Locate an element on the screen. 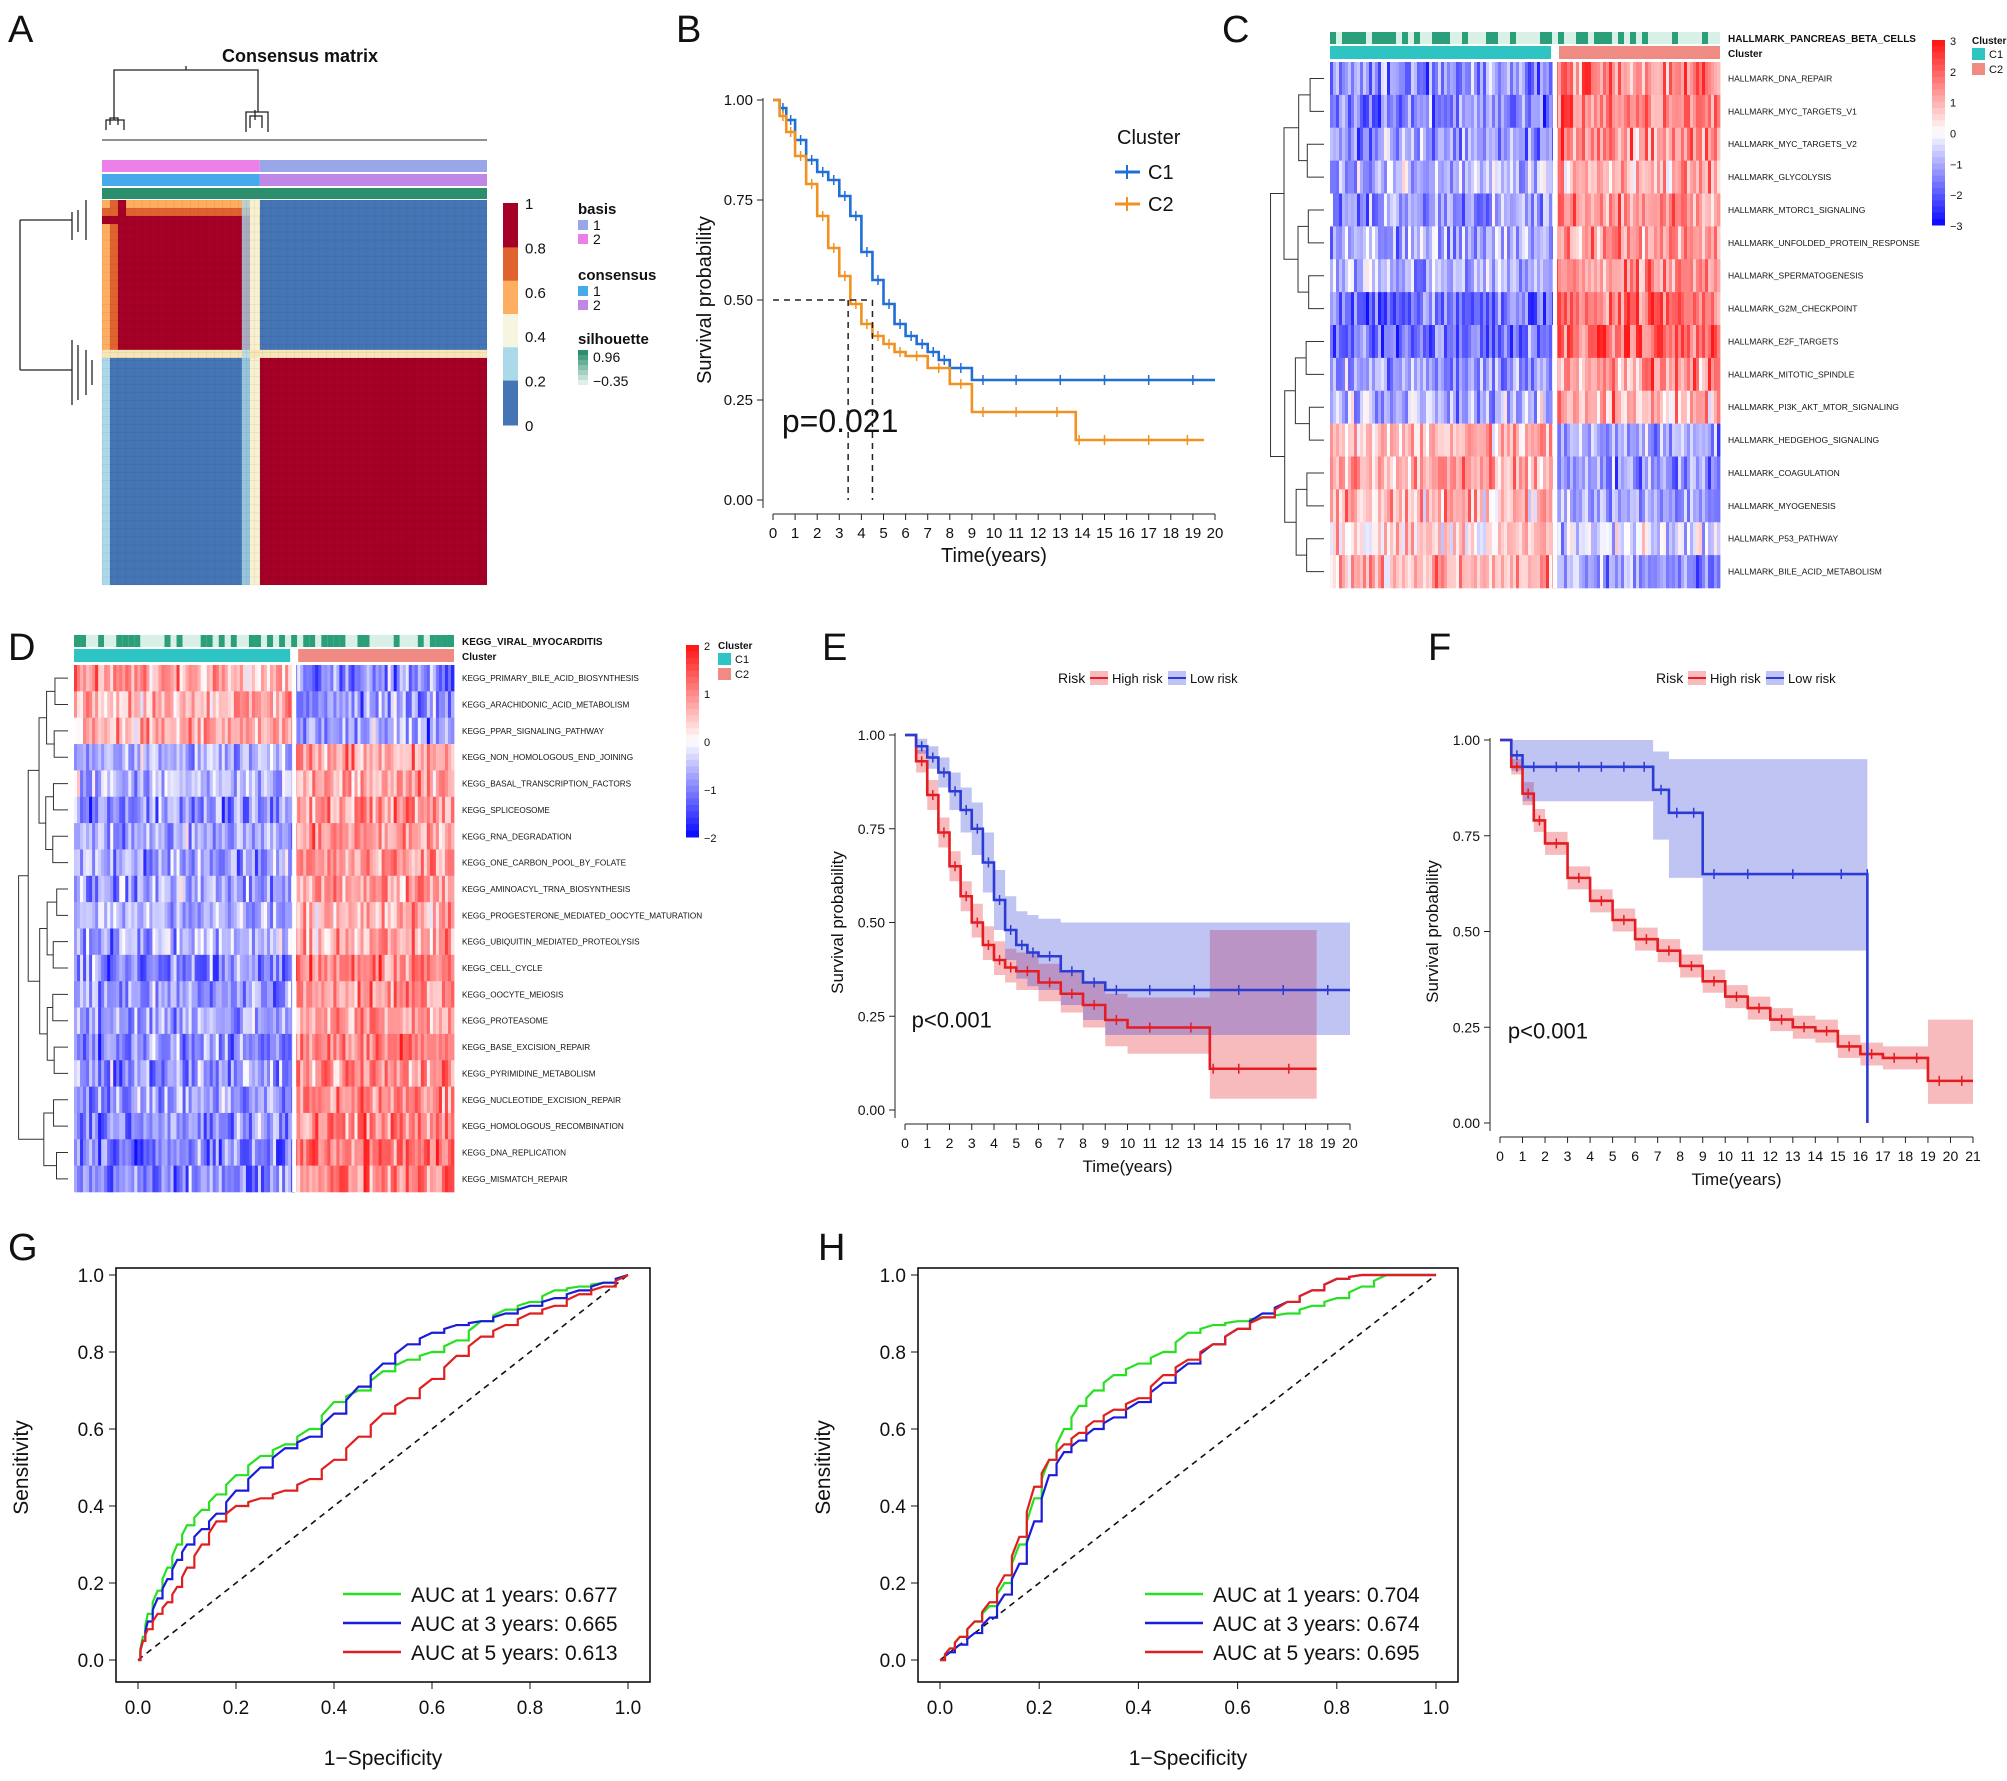 The image size is (2007, 1781). row-label: KEGG_DNA_REPLICATION is located at coordinates (514, 1152).